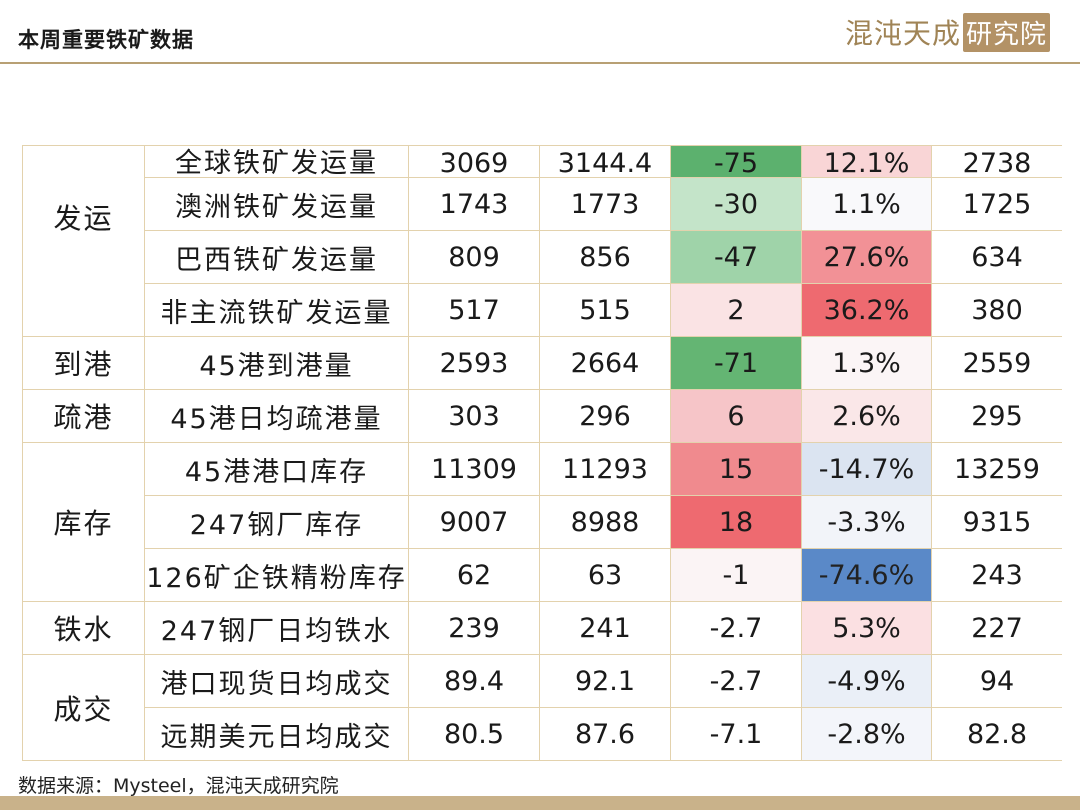 Image resolution: width=1080 pixels, height=810 pixels. I want to click on row-change: -7.1, so click(736, 734).